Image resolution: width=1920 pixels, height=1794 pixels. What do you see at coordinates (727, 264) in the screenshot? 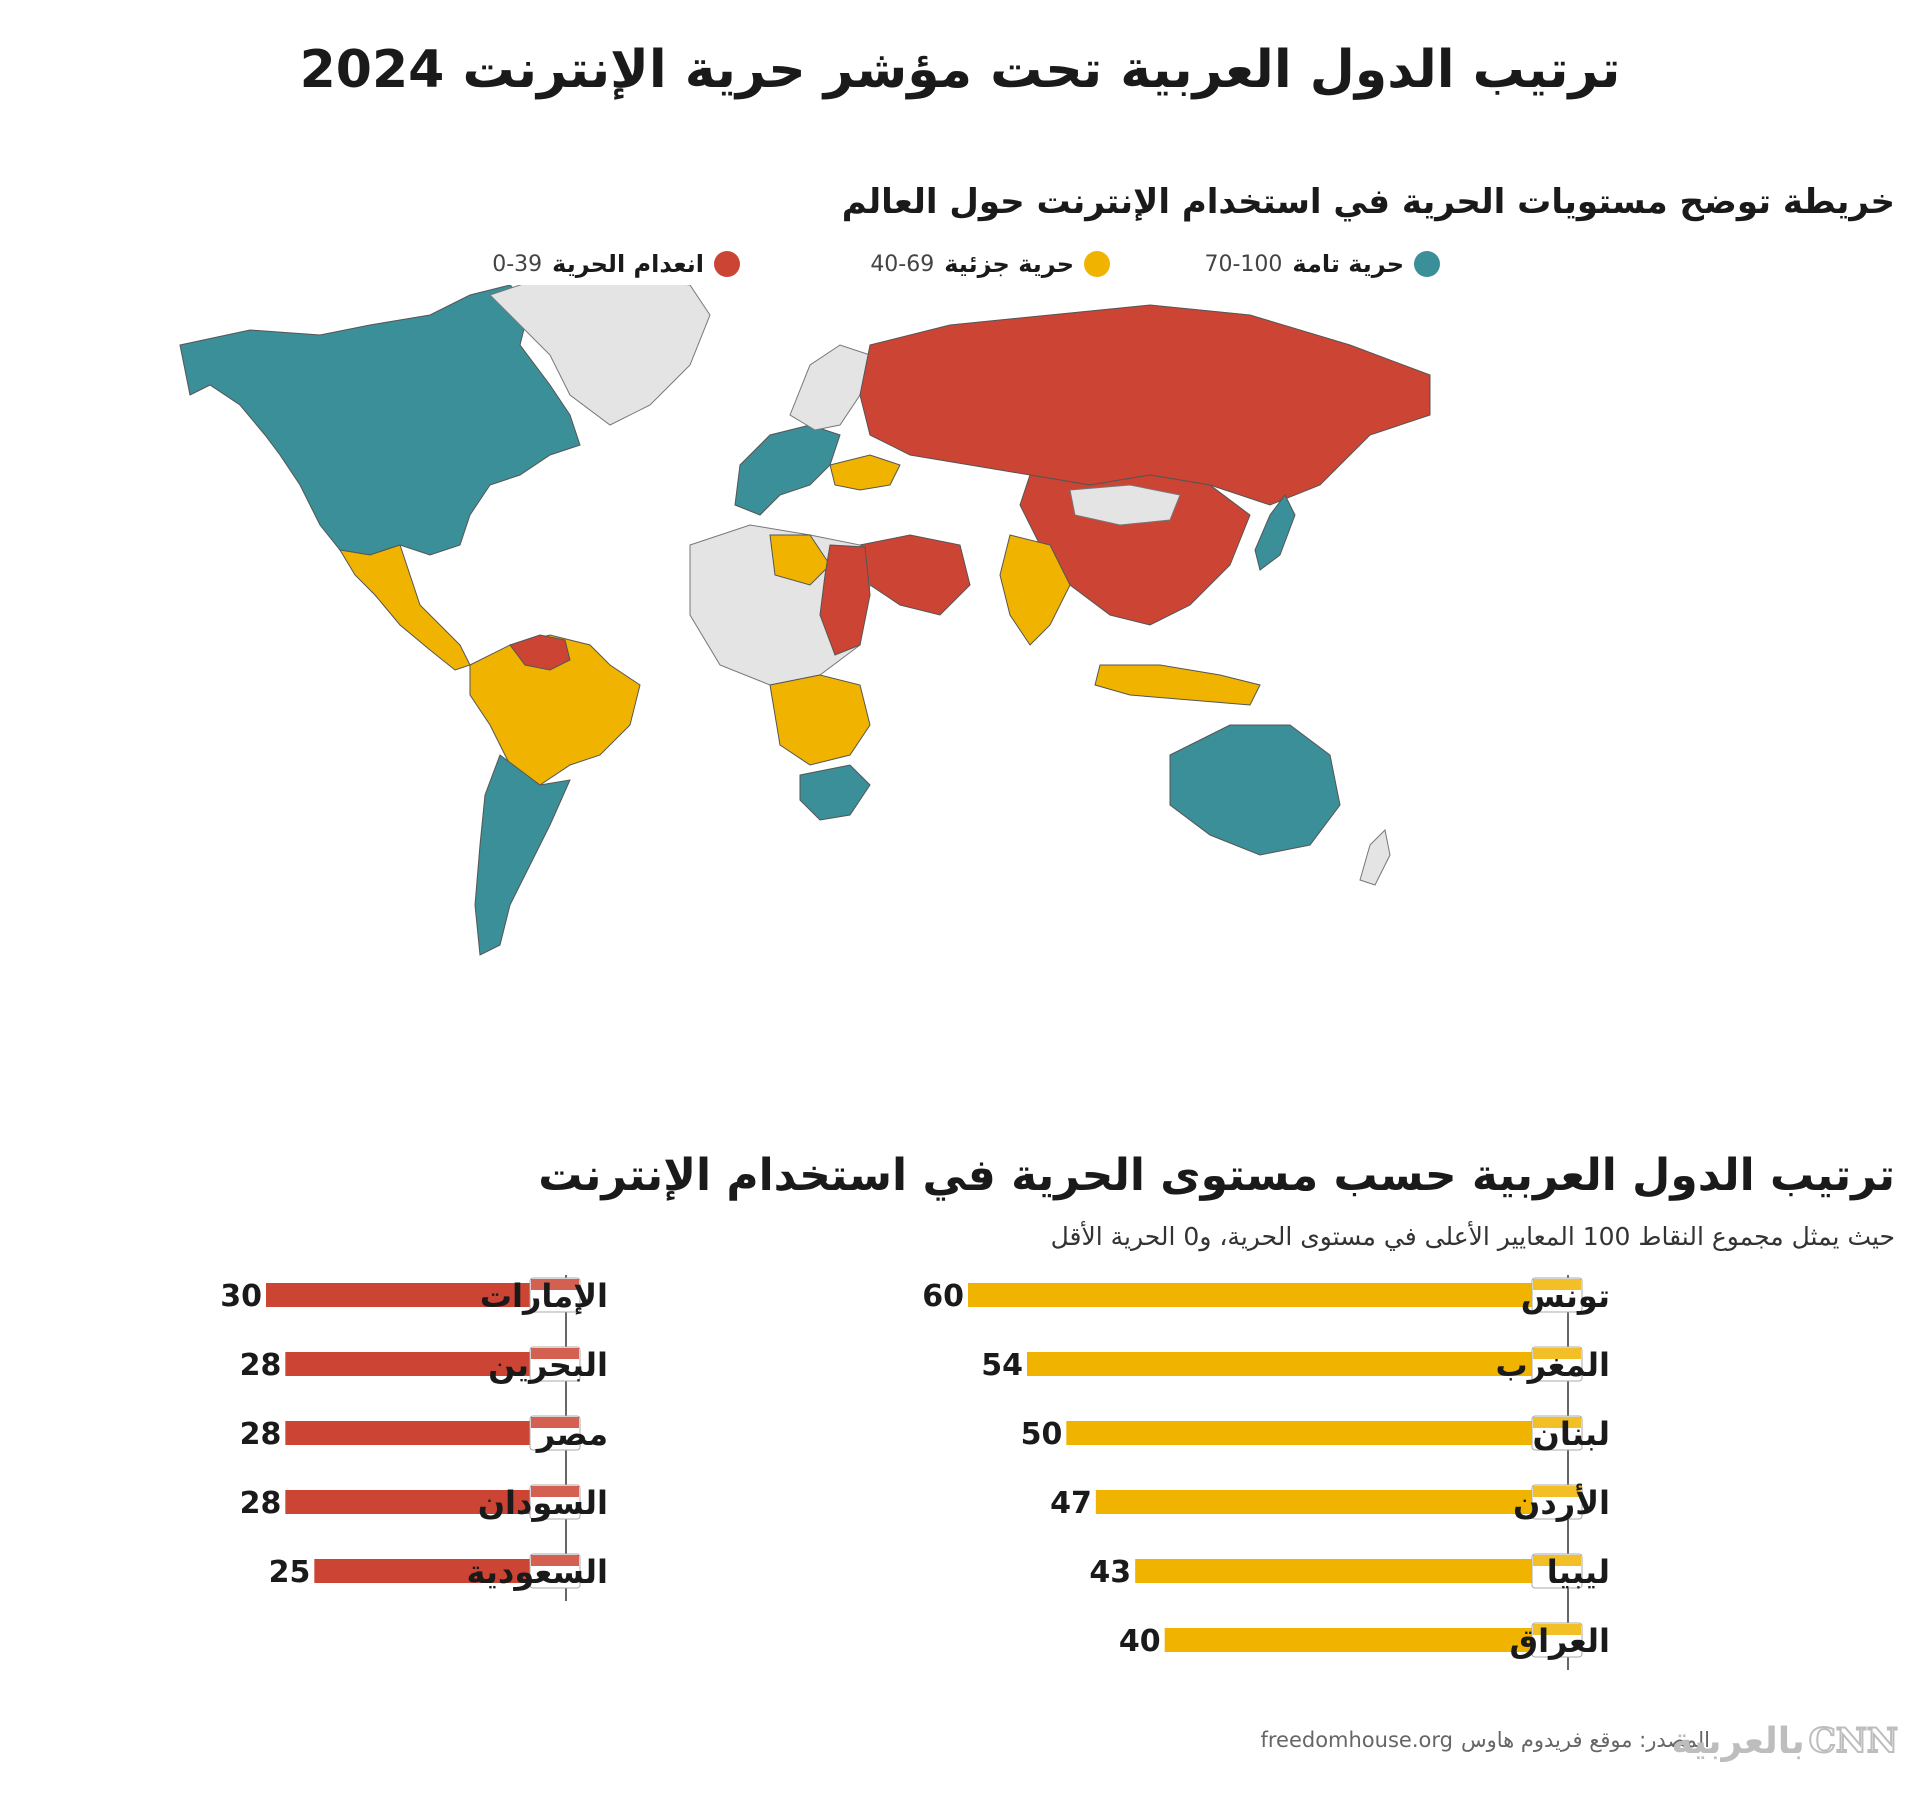
I see `legend-dot-no-freedom` at bounding box center [727, 264].